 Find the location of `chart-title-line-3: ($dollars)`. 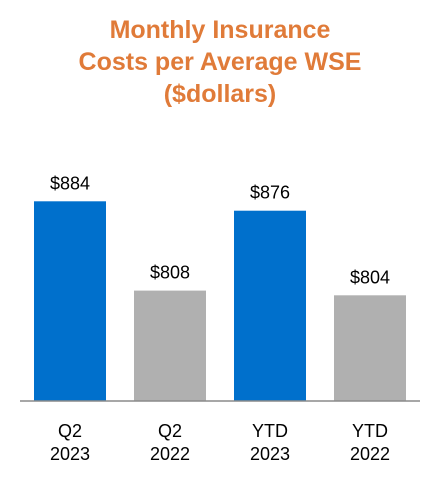

chart-title-line-3: ($dollars) is located at coordinates (220, 94).